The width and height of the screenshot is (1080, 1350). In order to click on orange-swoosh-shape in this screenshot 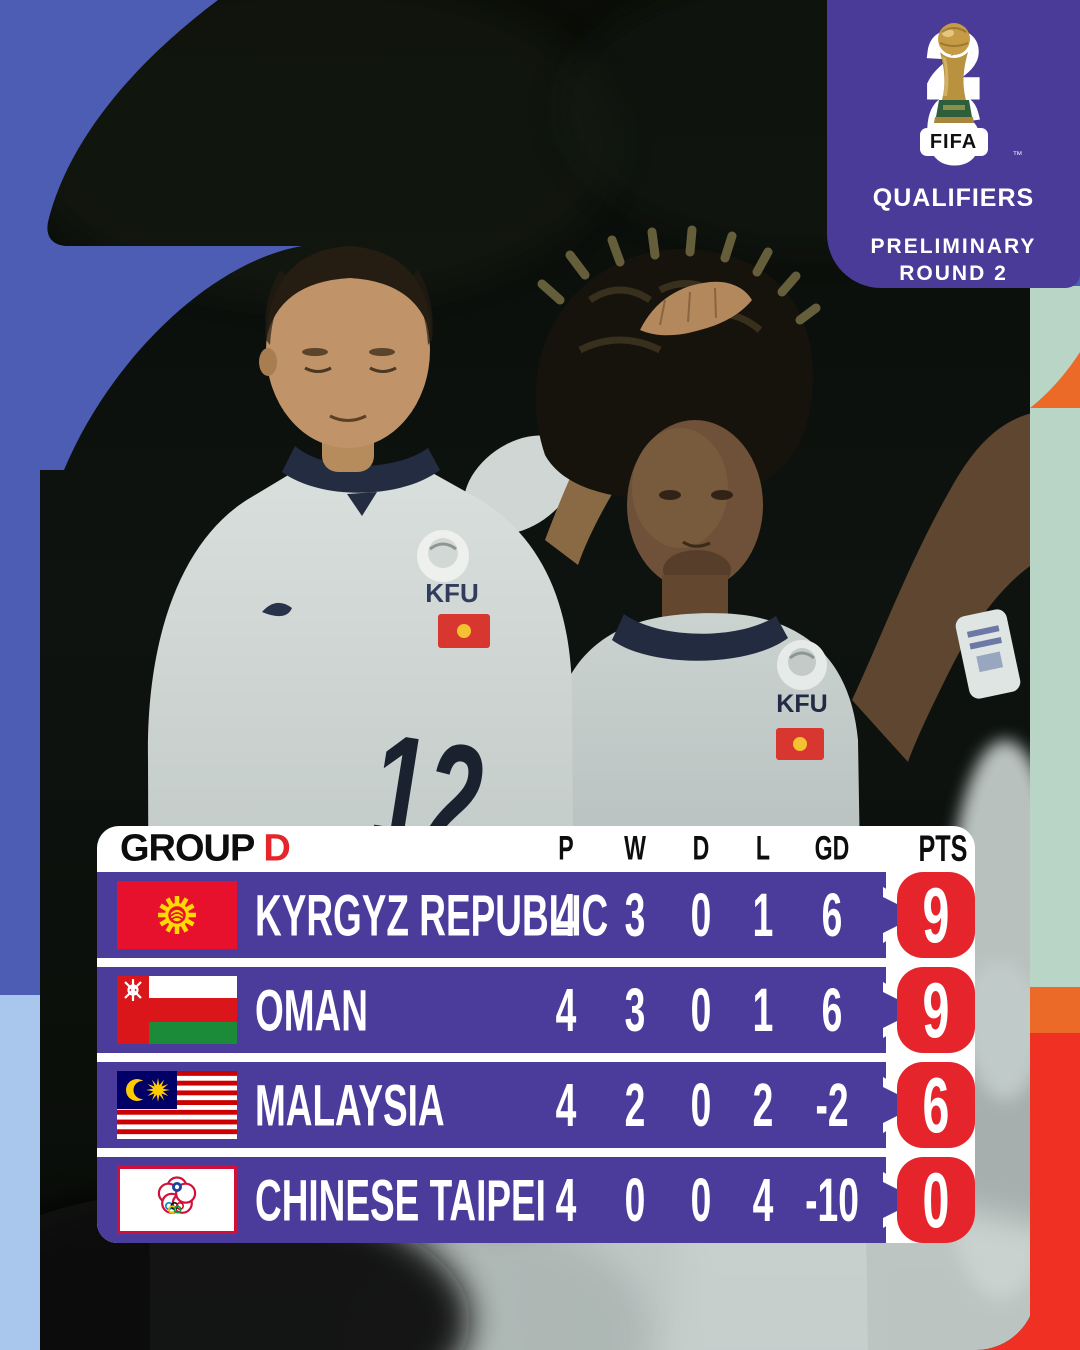, I will do `click(1055, 380)`.